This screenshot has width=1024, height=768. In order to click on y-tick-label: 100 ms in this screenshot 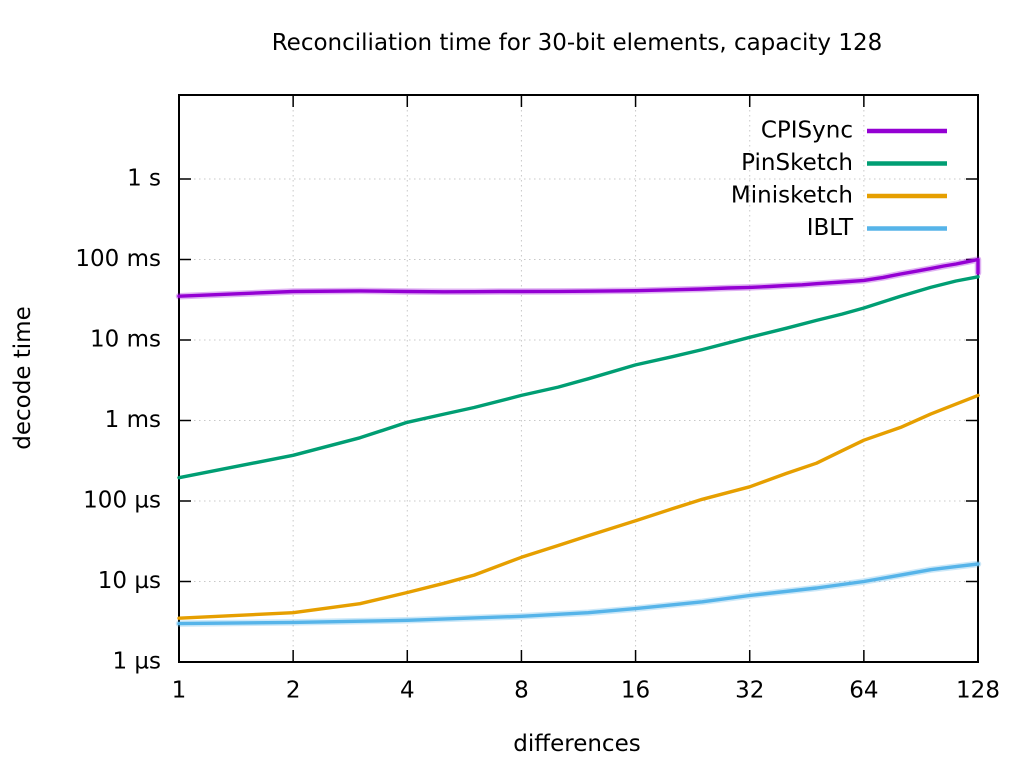, I will do `click(118, 259)`.